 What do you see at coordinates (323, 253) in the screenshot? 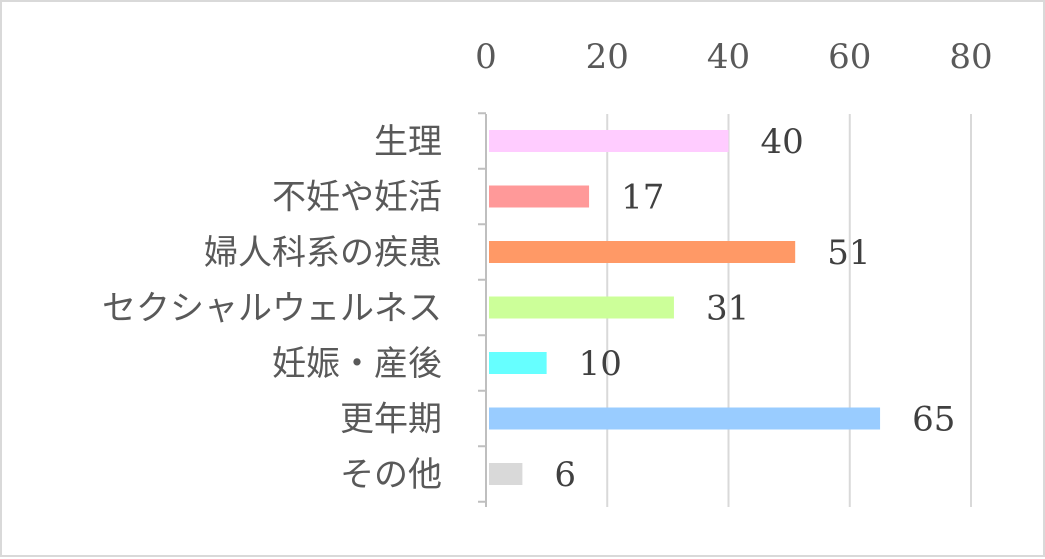
I see `category-label: 婦人科系の疾患` at bounding box center [323, 253].